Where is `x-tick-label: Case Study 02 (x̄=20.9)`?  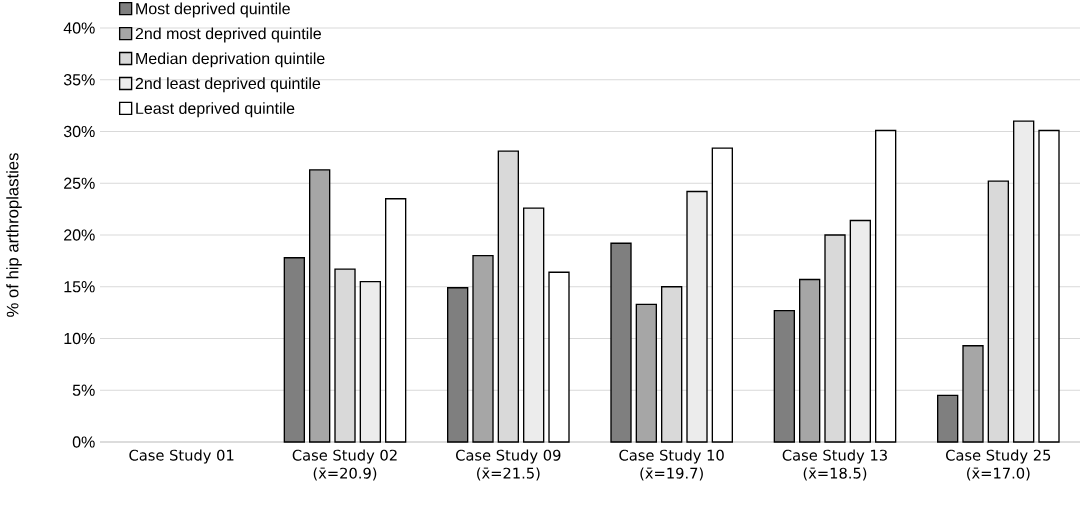
x-tick-label: Case Study 02 (x̄=20.9) is located at coordinates (344, 465).